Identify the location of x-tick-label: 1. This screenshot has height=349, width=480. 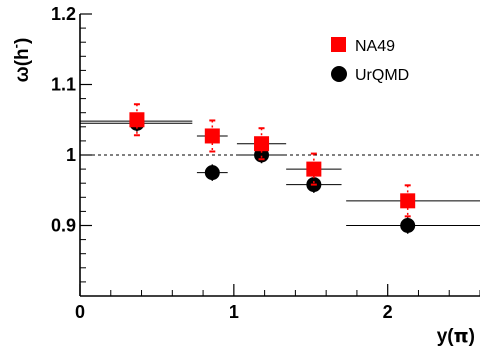
(234, 312).